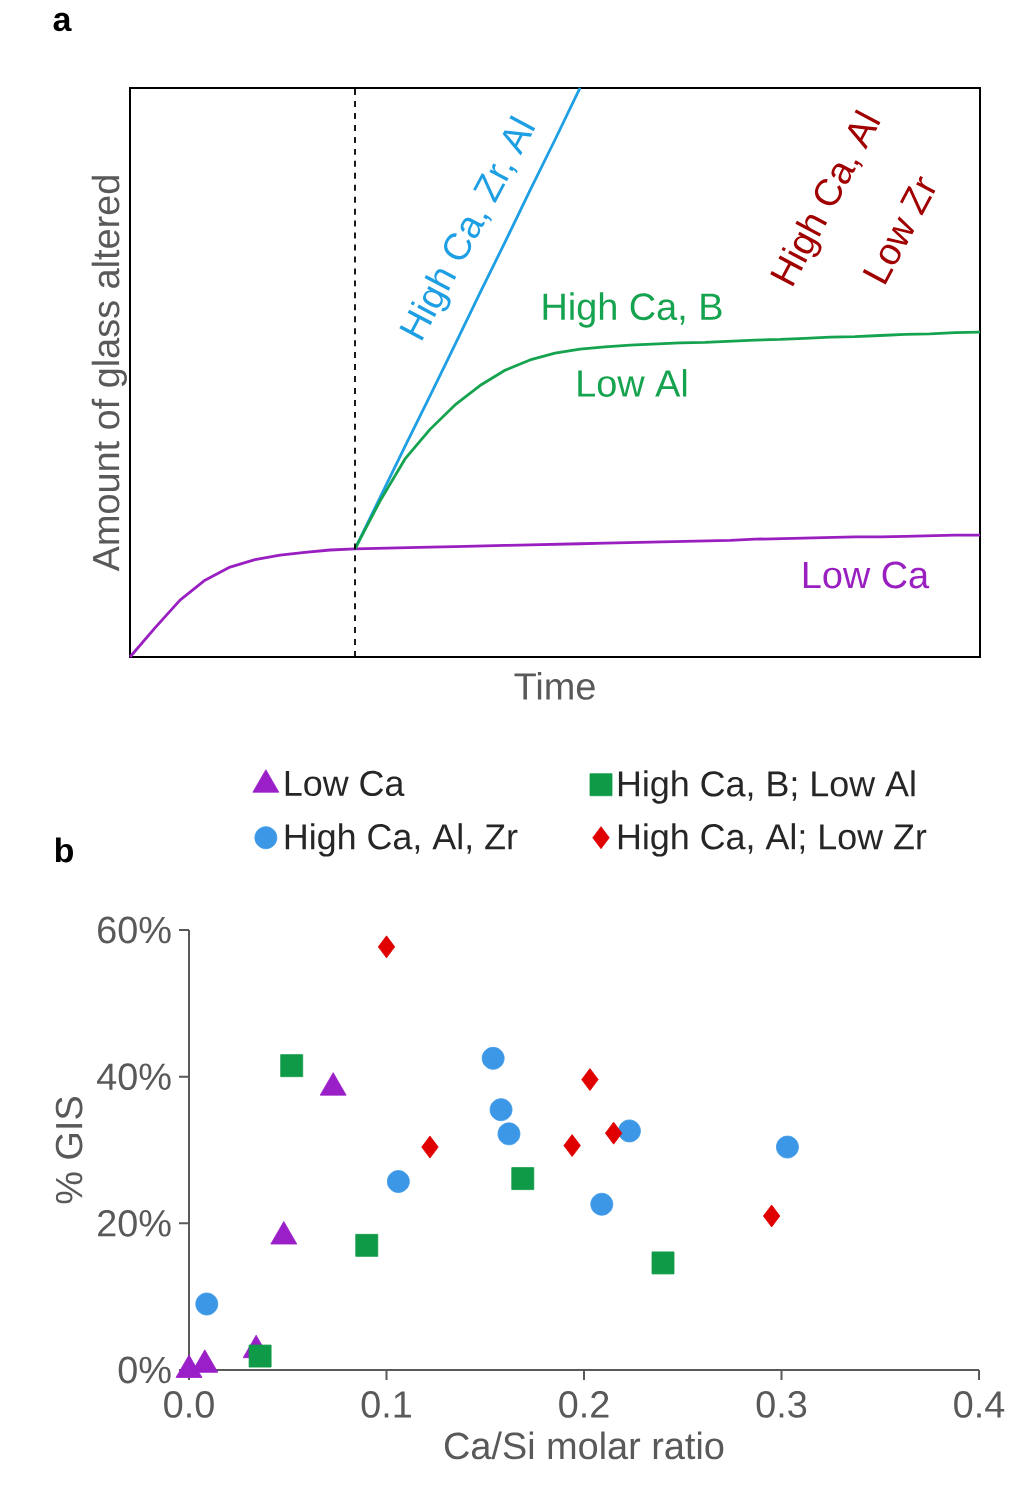 The image size is (1012, 1496). What do you see at coordinates (134, 1077) in the screenshot?
I see `y-tick-label: 40%` at bounding box center [134, 1077].